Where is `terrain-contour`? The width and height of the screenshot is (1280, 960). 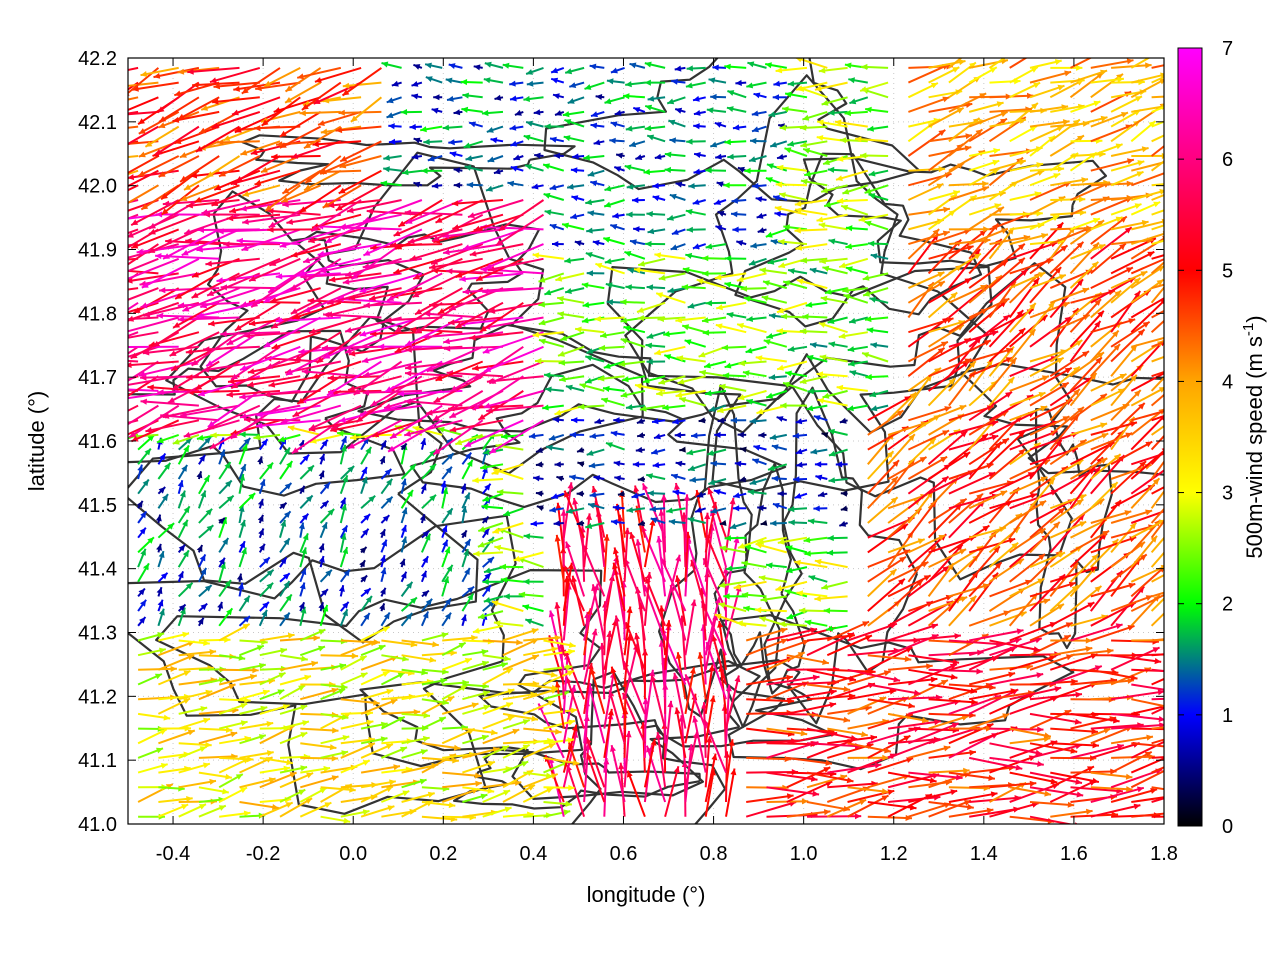 terrain-contour is located at coordinates (799, 378).